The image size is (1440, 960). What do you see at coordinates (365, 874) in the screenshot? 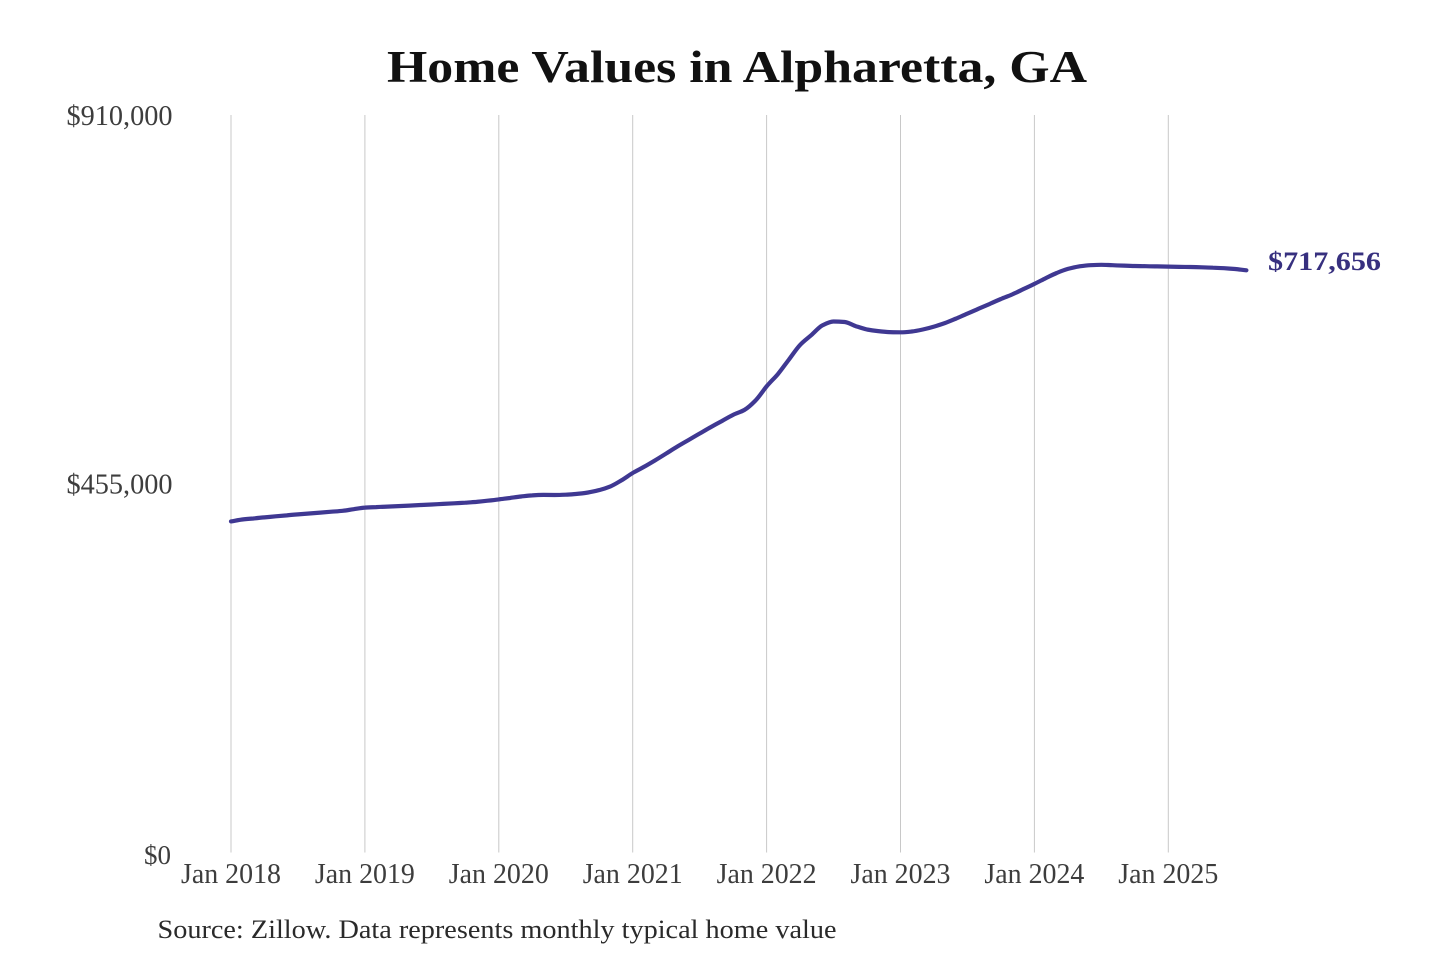
I see `svg-text: Jan 2019` at bounding box center [365, 874].